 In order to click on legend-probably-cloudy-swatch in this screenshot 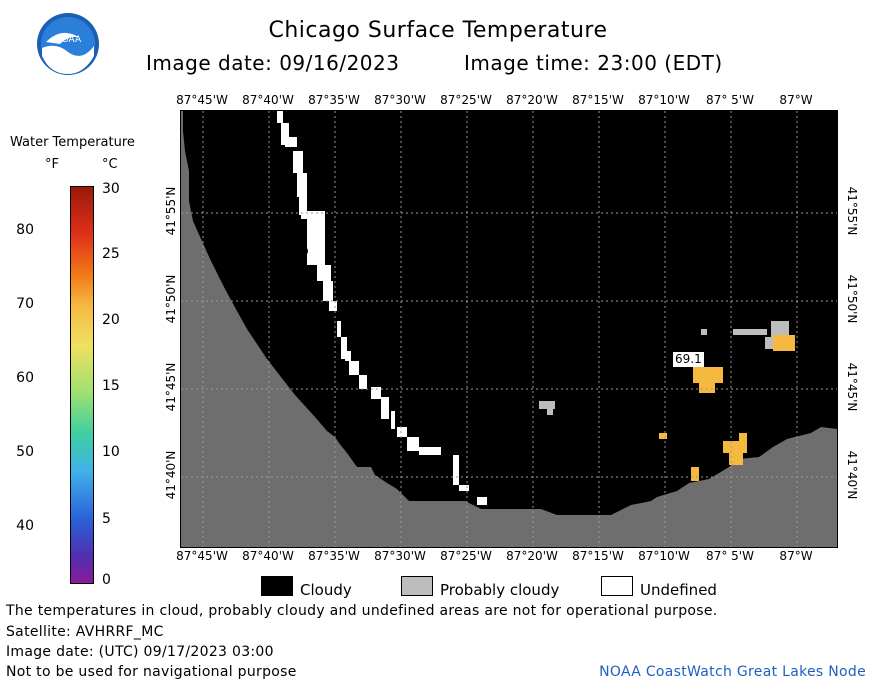, I will do `click(417, 586)`.